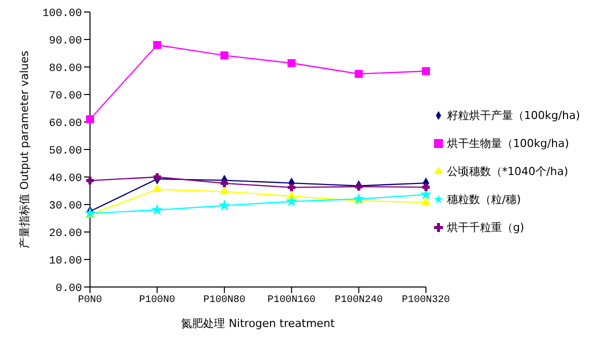 This screenshot has width=600, height=343. I want to click on y-tick-label: 80.00, so click(65, 68).